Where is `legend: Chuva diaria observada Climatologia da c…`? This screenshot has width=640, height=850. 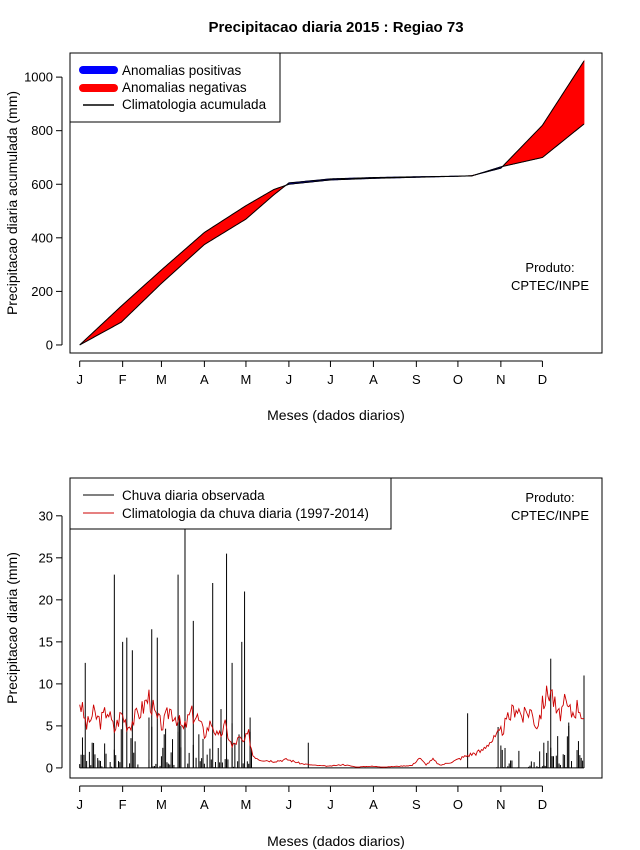 legend: Chuva diaria observada Climatologia da c… is located at coordinates (230, 503).